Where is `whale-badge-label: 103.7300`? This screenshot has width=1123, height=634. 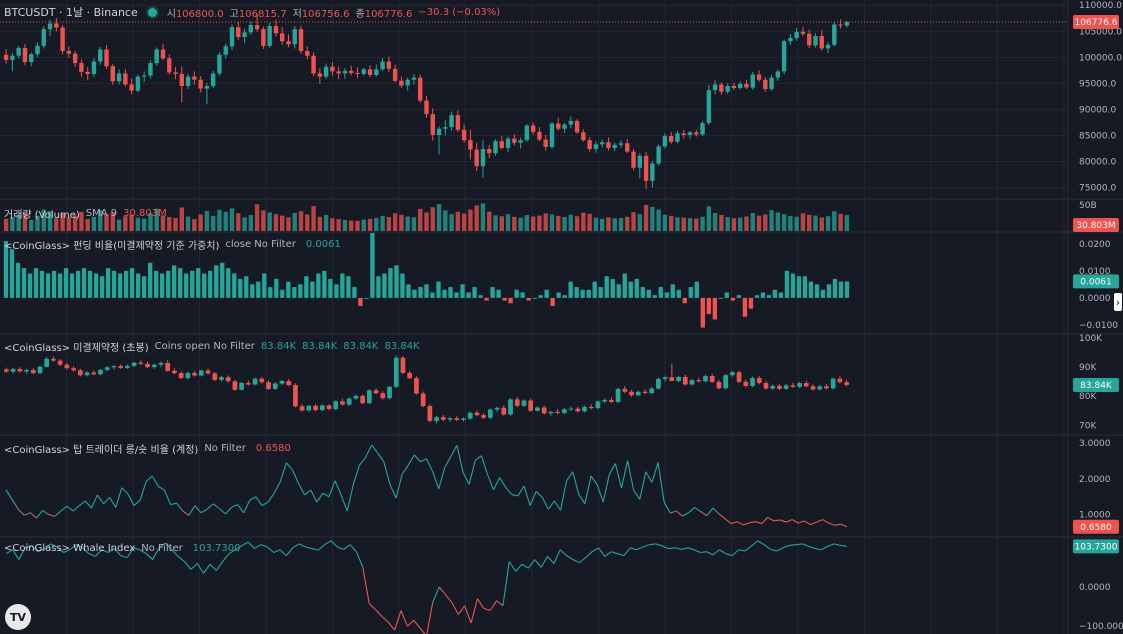 whale-badge-label: 103.7300 is located at coordinates (1096, 547).